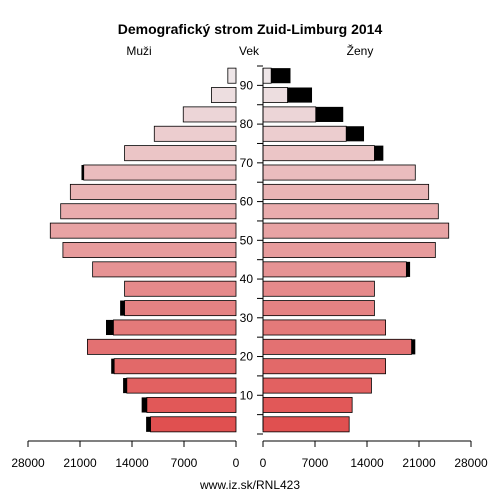 This screenshot has height=500, width=500. I want to click on left-x-tick-label: 0, so click(236, 463).